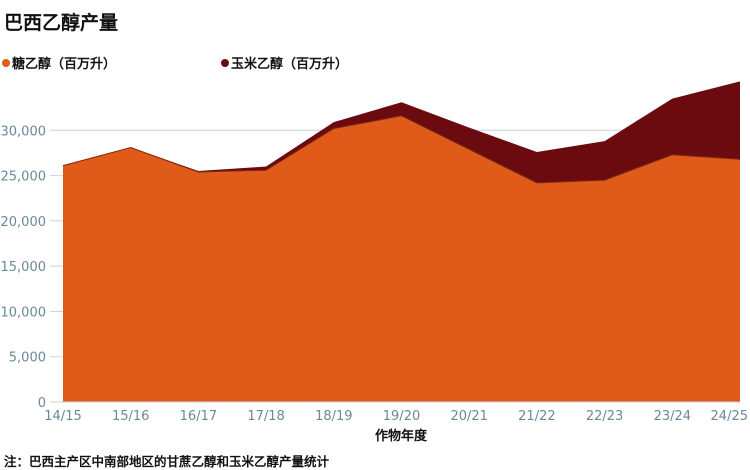  What do you see at coordinates (225, 62) in the screenshot?
I see `legend-swatch-corn` at bounding box center [225, 62].